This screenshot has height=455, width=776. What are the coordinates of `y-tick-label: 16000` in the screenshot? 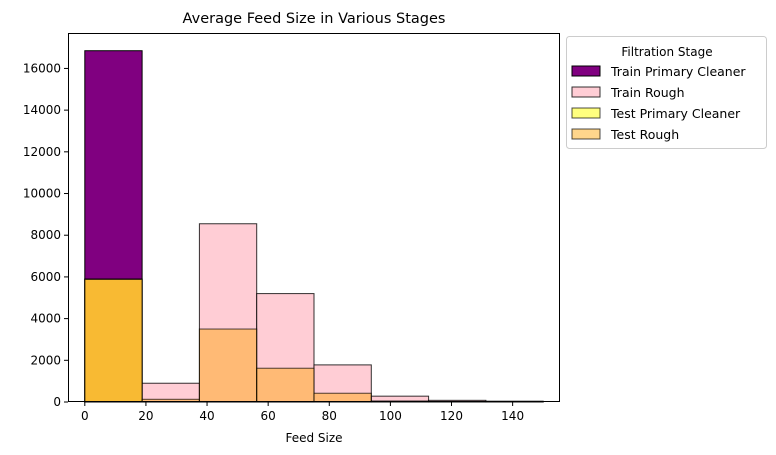 It's located at (42, 68).